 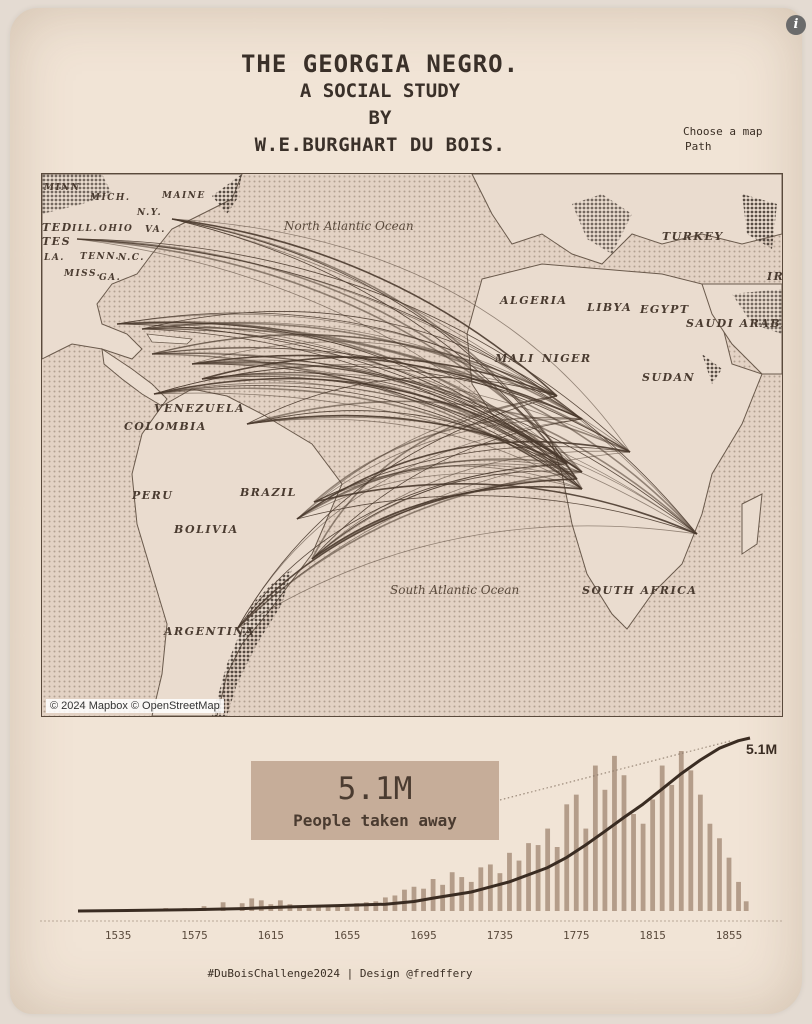 What do you see at coordinates (414, 824) in the screenshot?
I see `cumulative-line` at bounding box center [414, 824].